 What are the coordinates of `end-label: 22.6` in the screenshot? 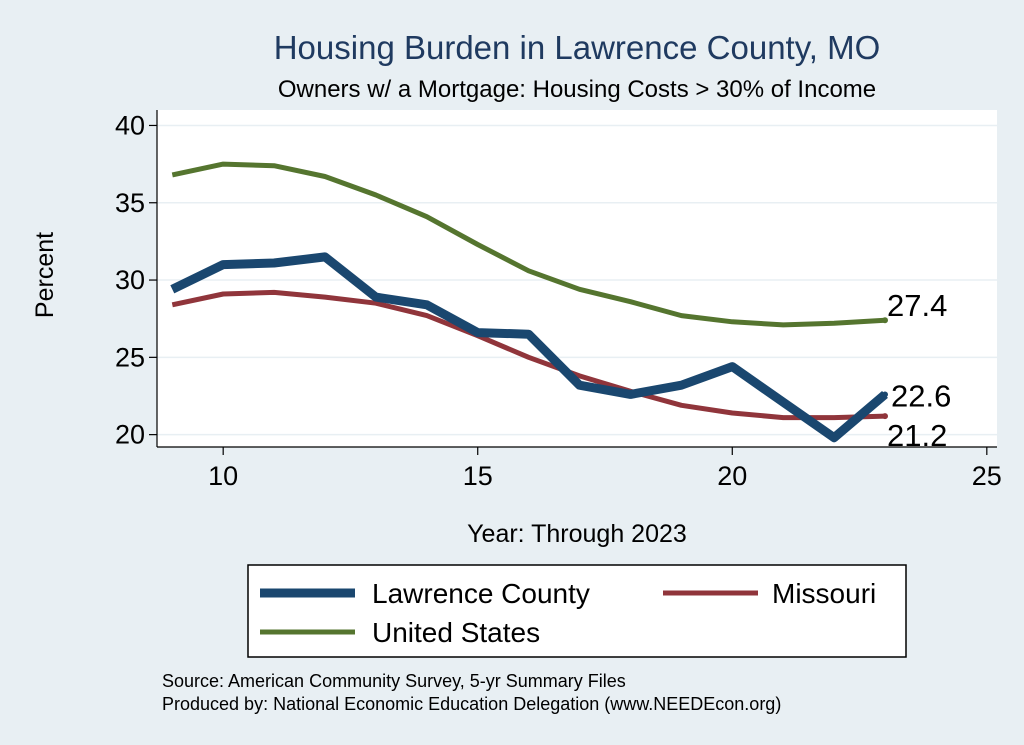 It's located at (921, 395).